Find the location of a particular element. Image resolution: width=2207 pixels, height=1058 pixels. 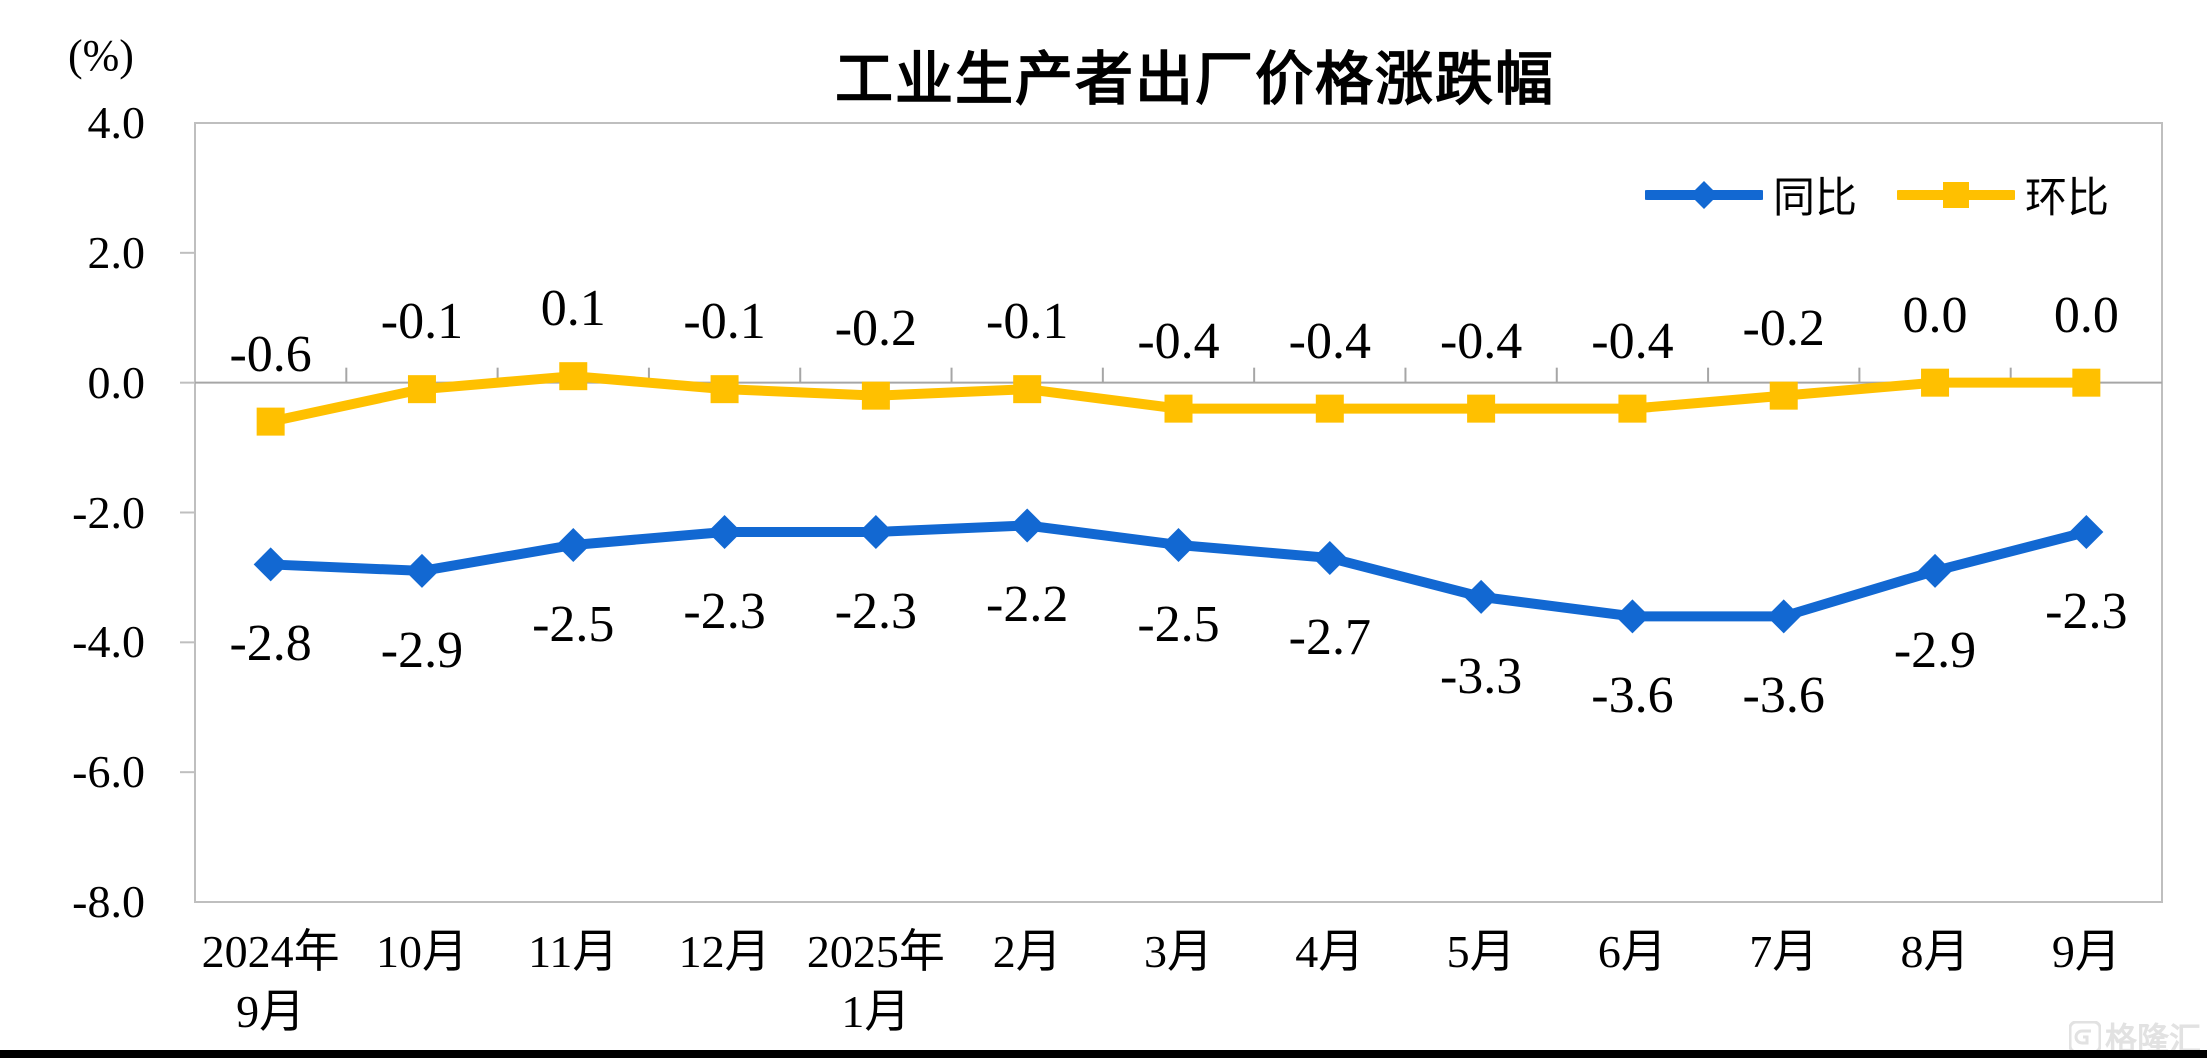

data-label: -2.7 is located at coordinates (1329, 637).